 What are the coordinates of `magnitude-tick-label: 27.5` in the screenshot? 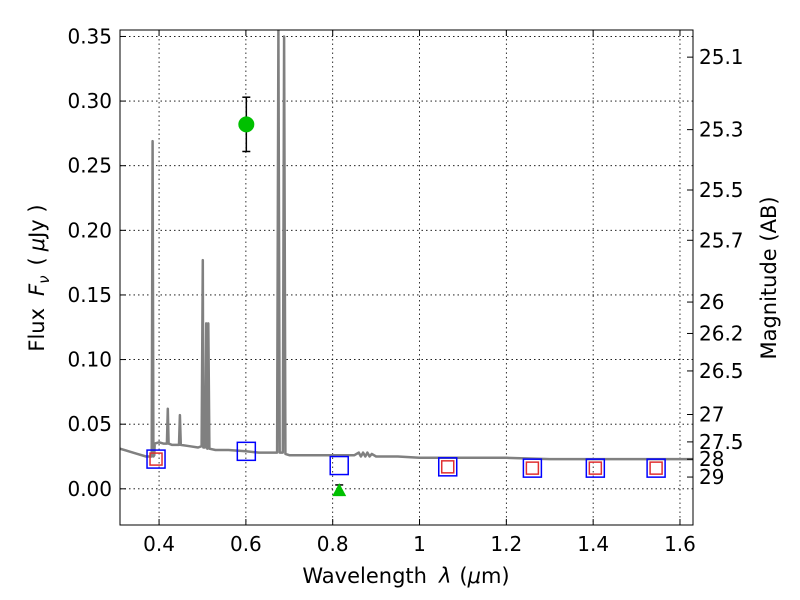 It's located at (721, 442).